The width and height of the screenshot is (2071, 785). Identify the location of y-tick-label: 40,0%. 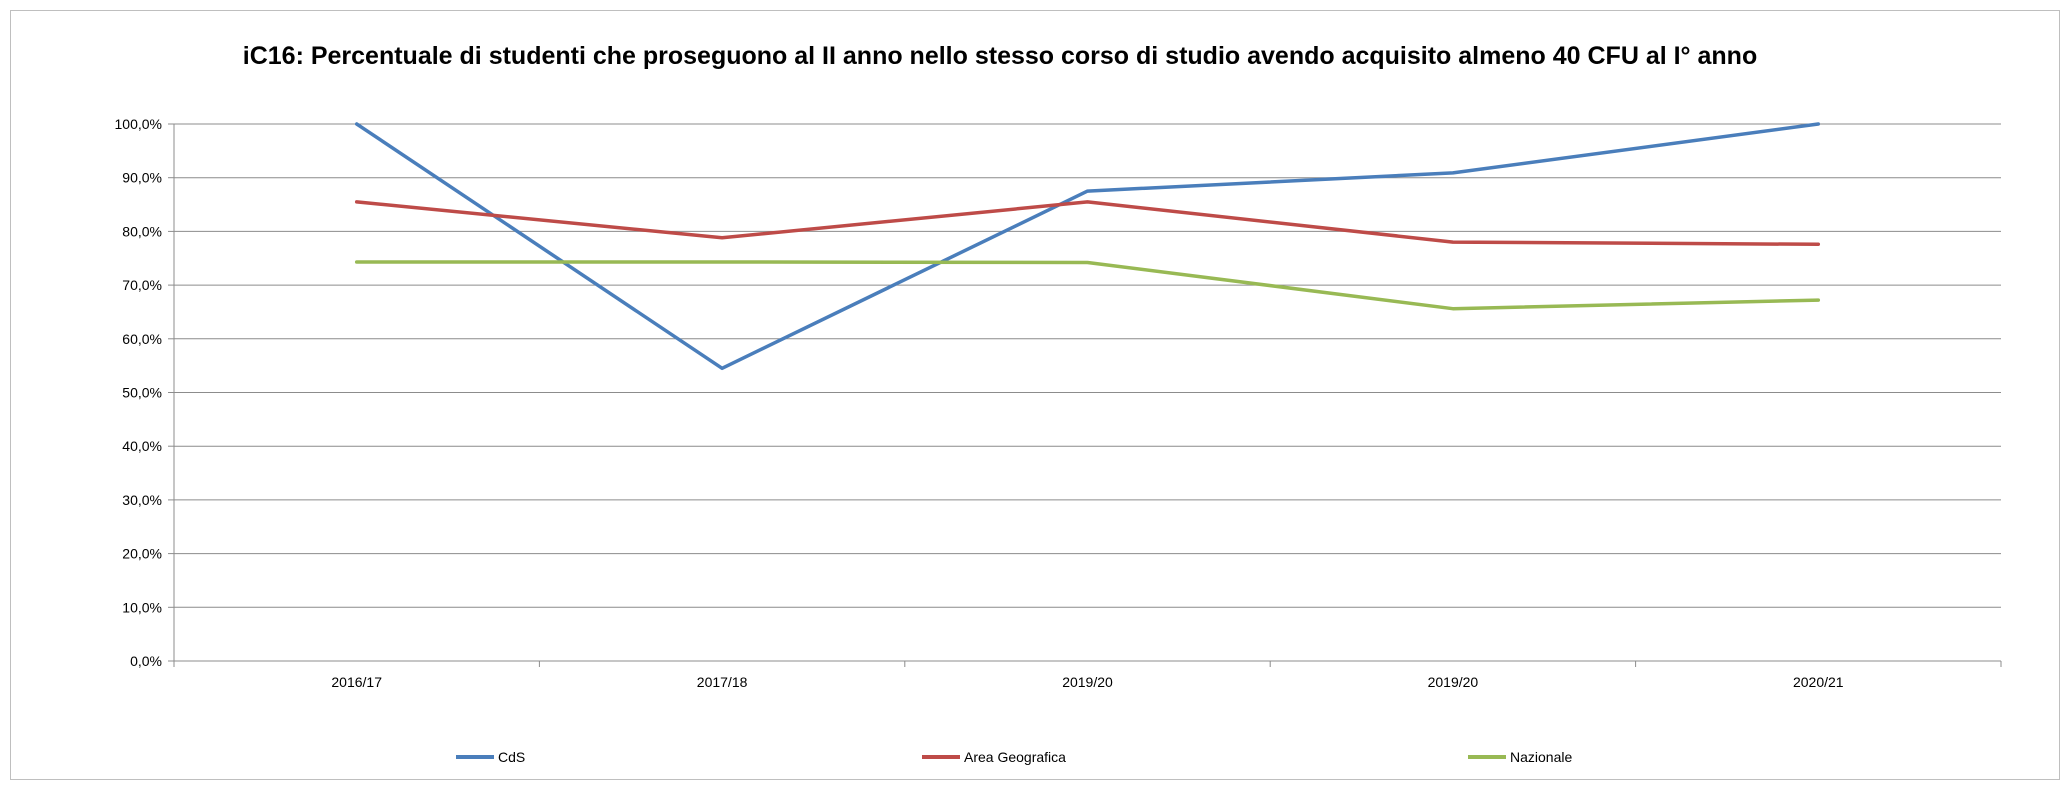
(142, 446).